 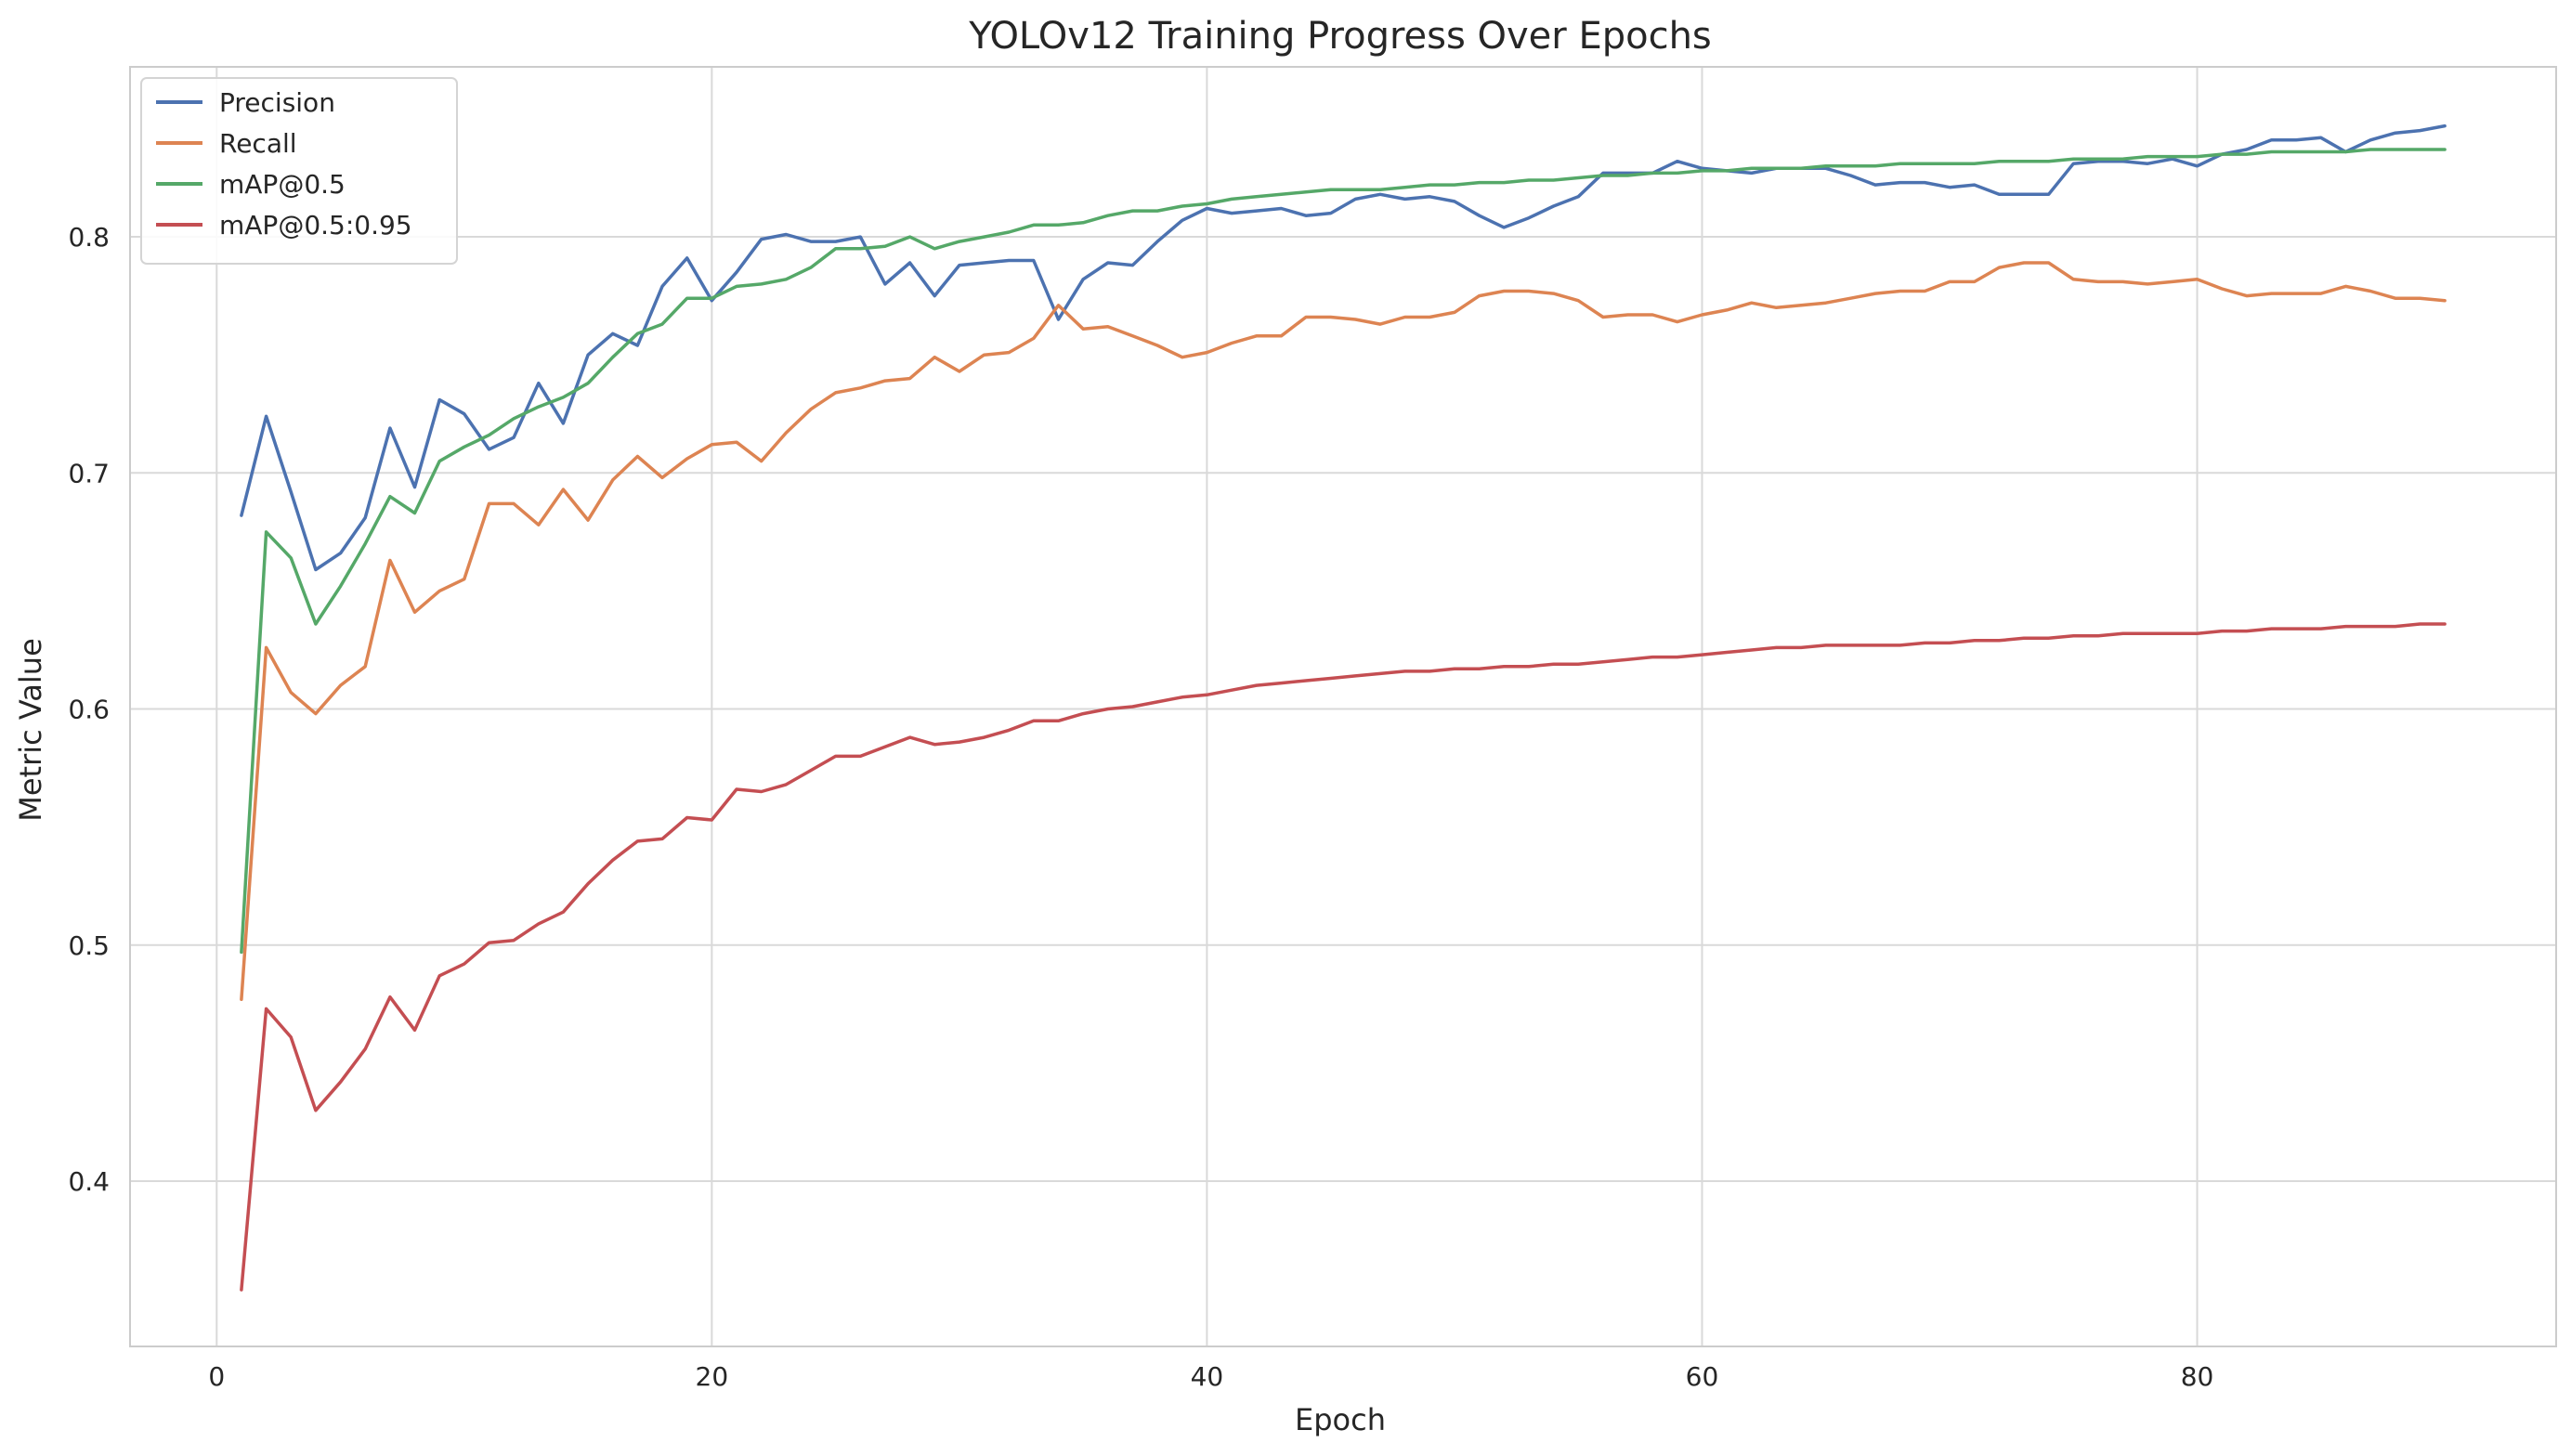 What do you see at coordinates (89, 473) in the screenshot?
I see `y-tick-label: 0.7` at bounding box center [89, 473].